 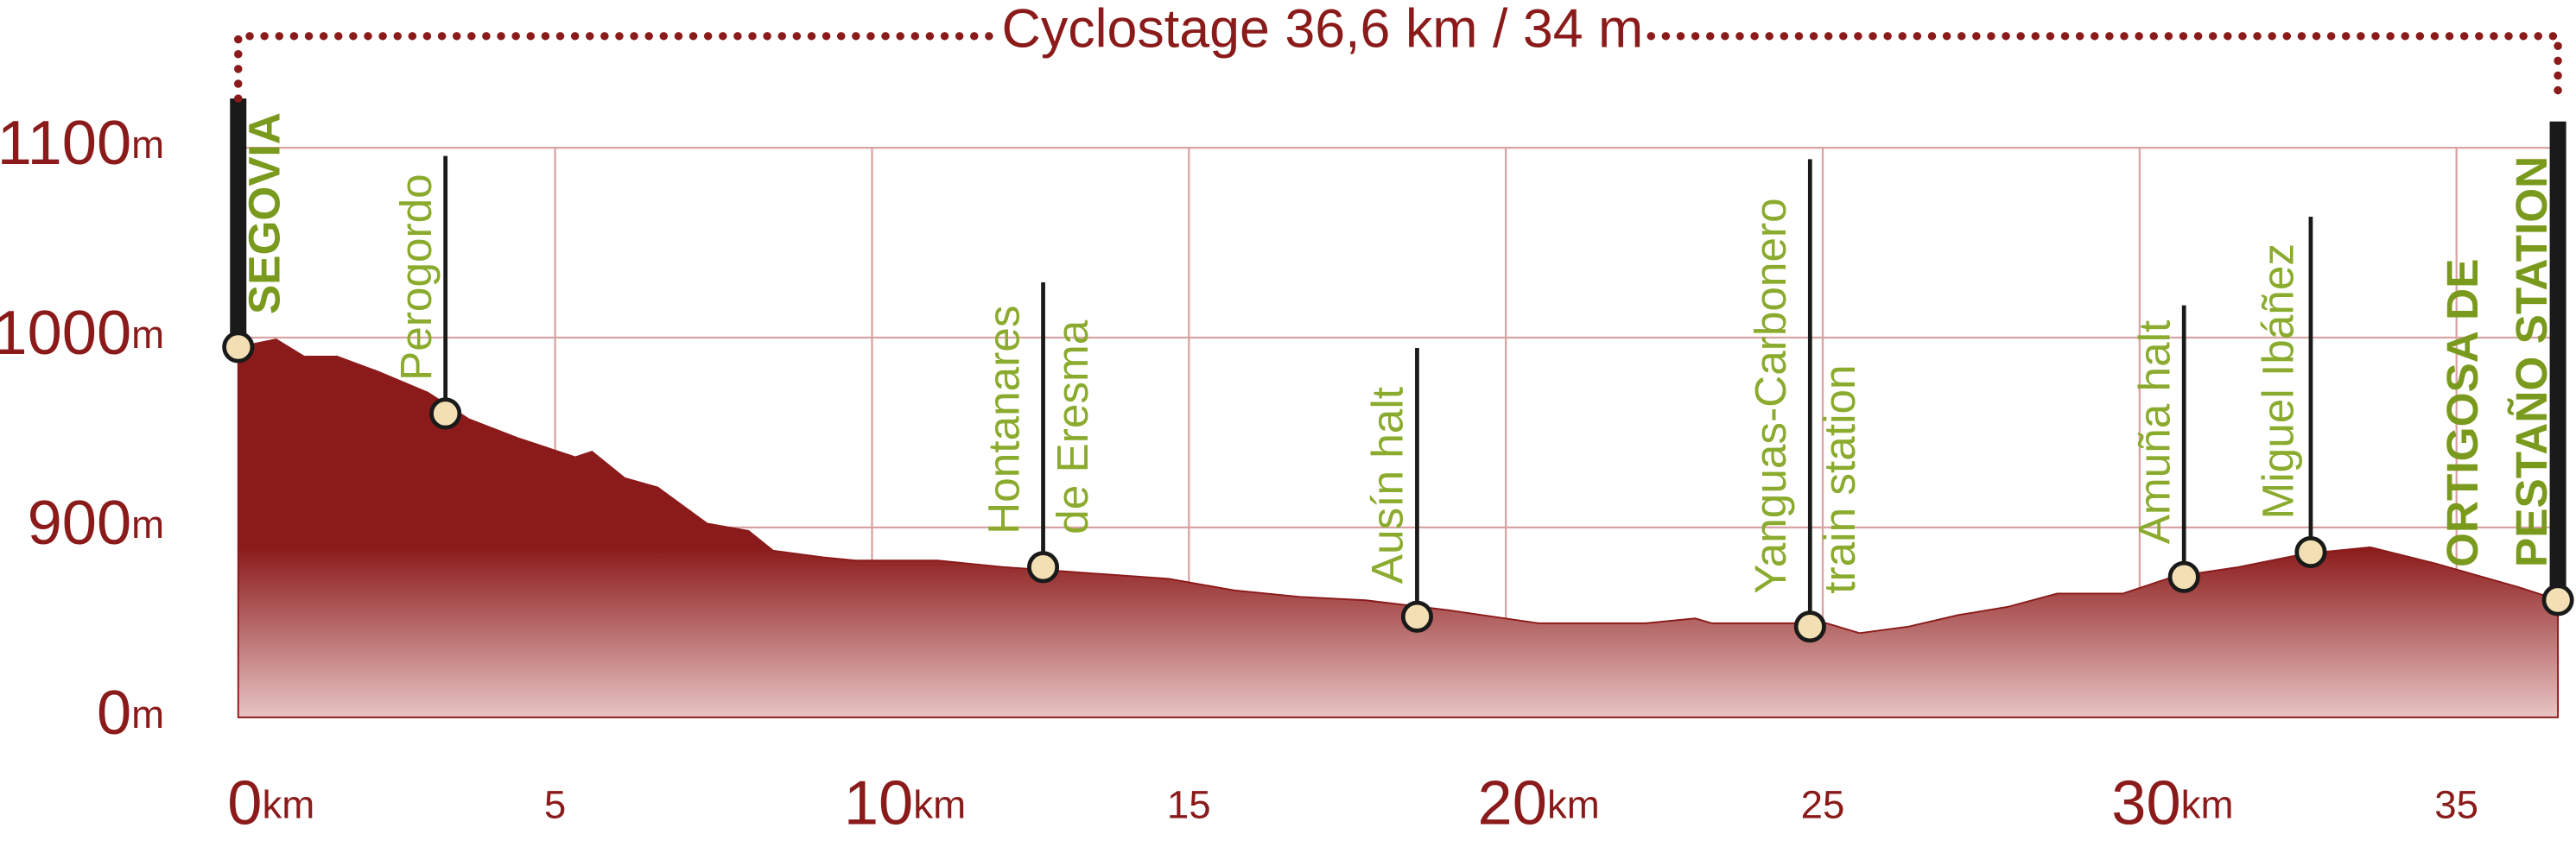 I want to click on y-tick-label: 900m, so click(x=96, y=523).